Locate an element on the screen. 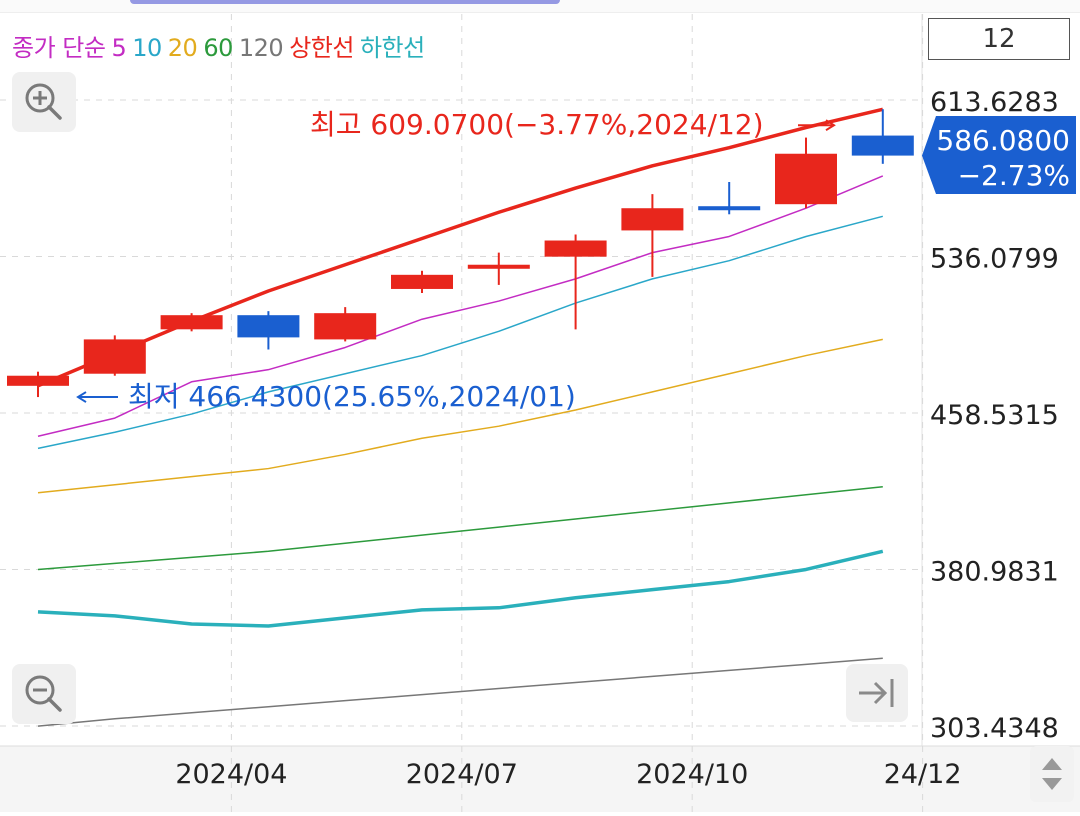  high-annotation-arrowhead is located at coordinates (830, 125).